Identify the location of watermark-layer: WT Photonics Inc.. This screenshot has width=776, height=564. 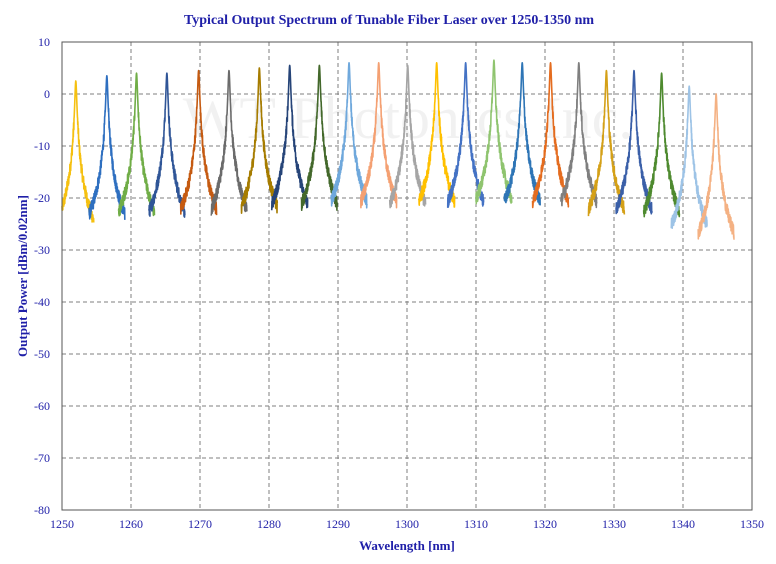
(408, 118).